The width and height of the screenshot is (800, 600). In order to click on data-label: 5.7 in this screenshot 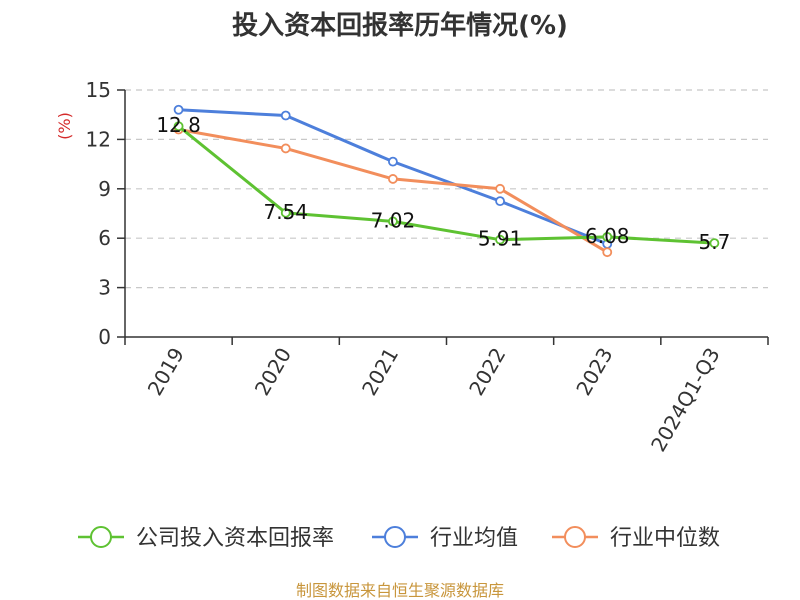, I will do `click(715, 242)`.